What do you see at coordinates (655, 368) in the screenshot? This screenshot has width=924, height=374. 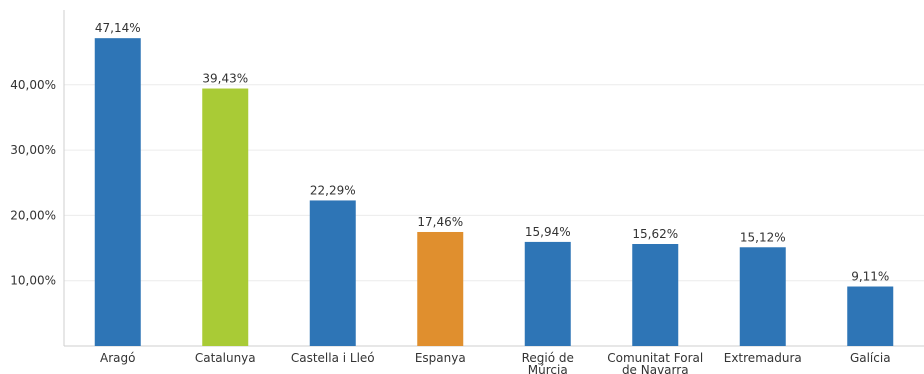 I see `x-tick-label-line: de Navarra` at bounding box center [655, 368].